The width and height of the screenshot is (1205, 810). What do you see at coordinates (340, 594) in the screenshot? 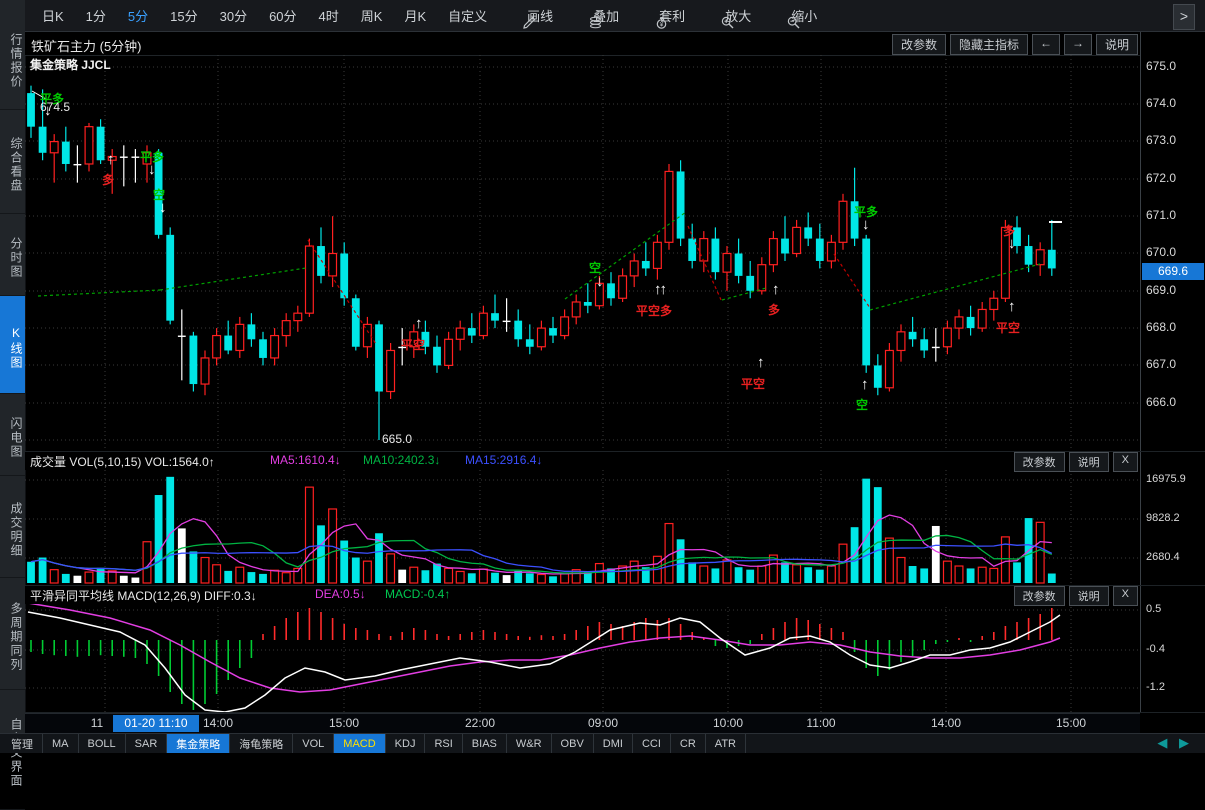
I see `indicator-readout: DEA:0.5↓` at bounding box center [340, 594].